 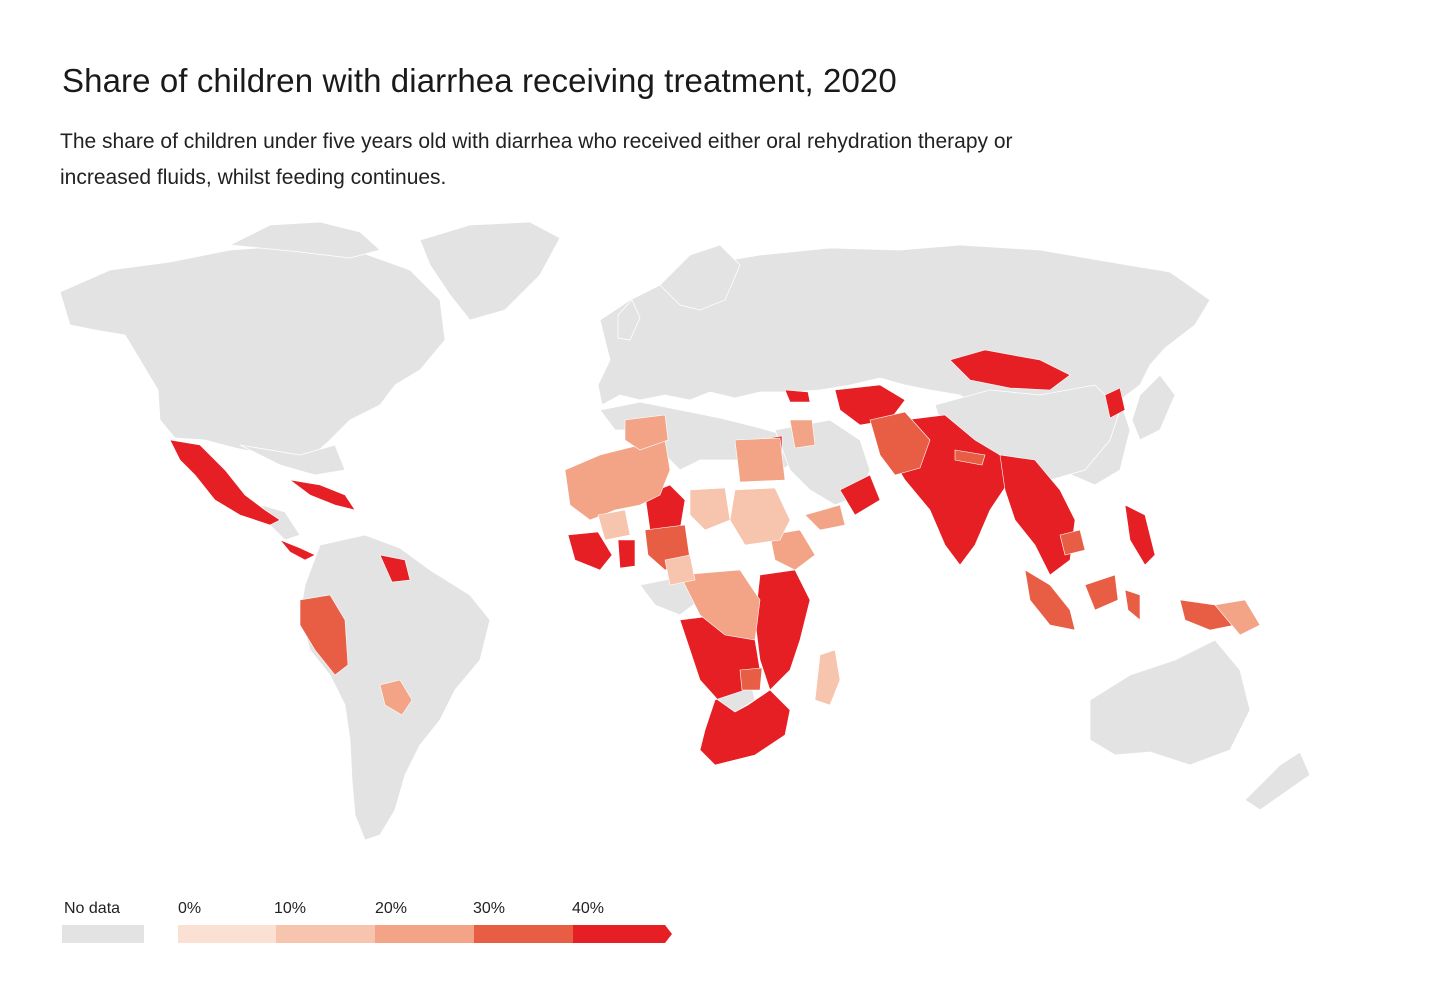 I want to click on region-uk, so click(x=629, y=320).